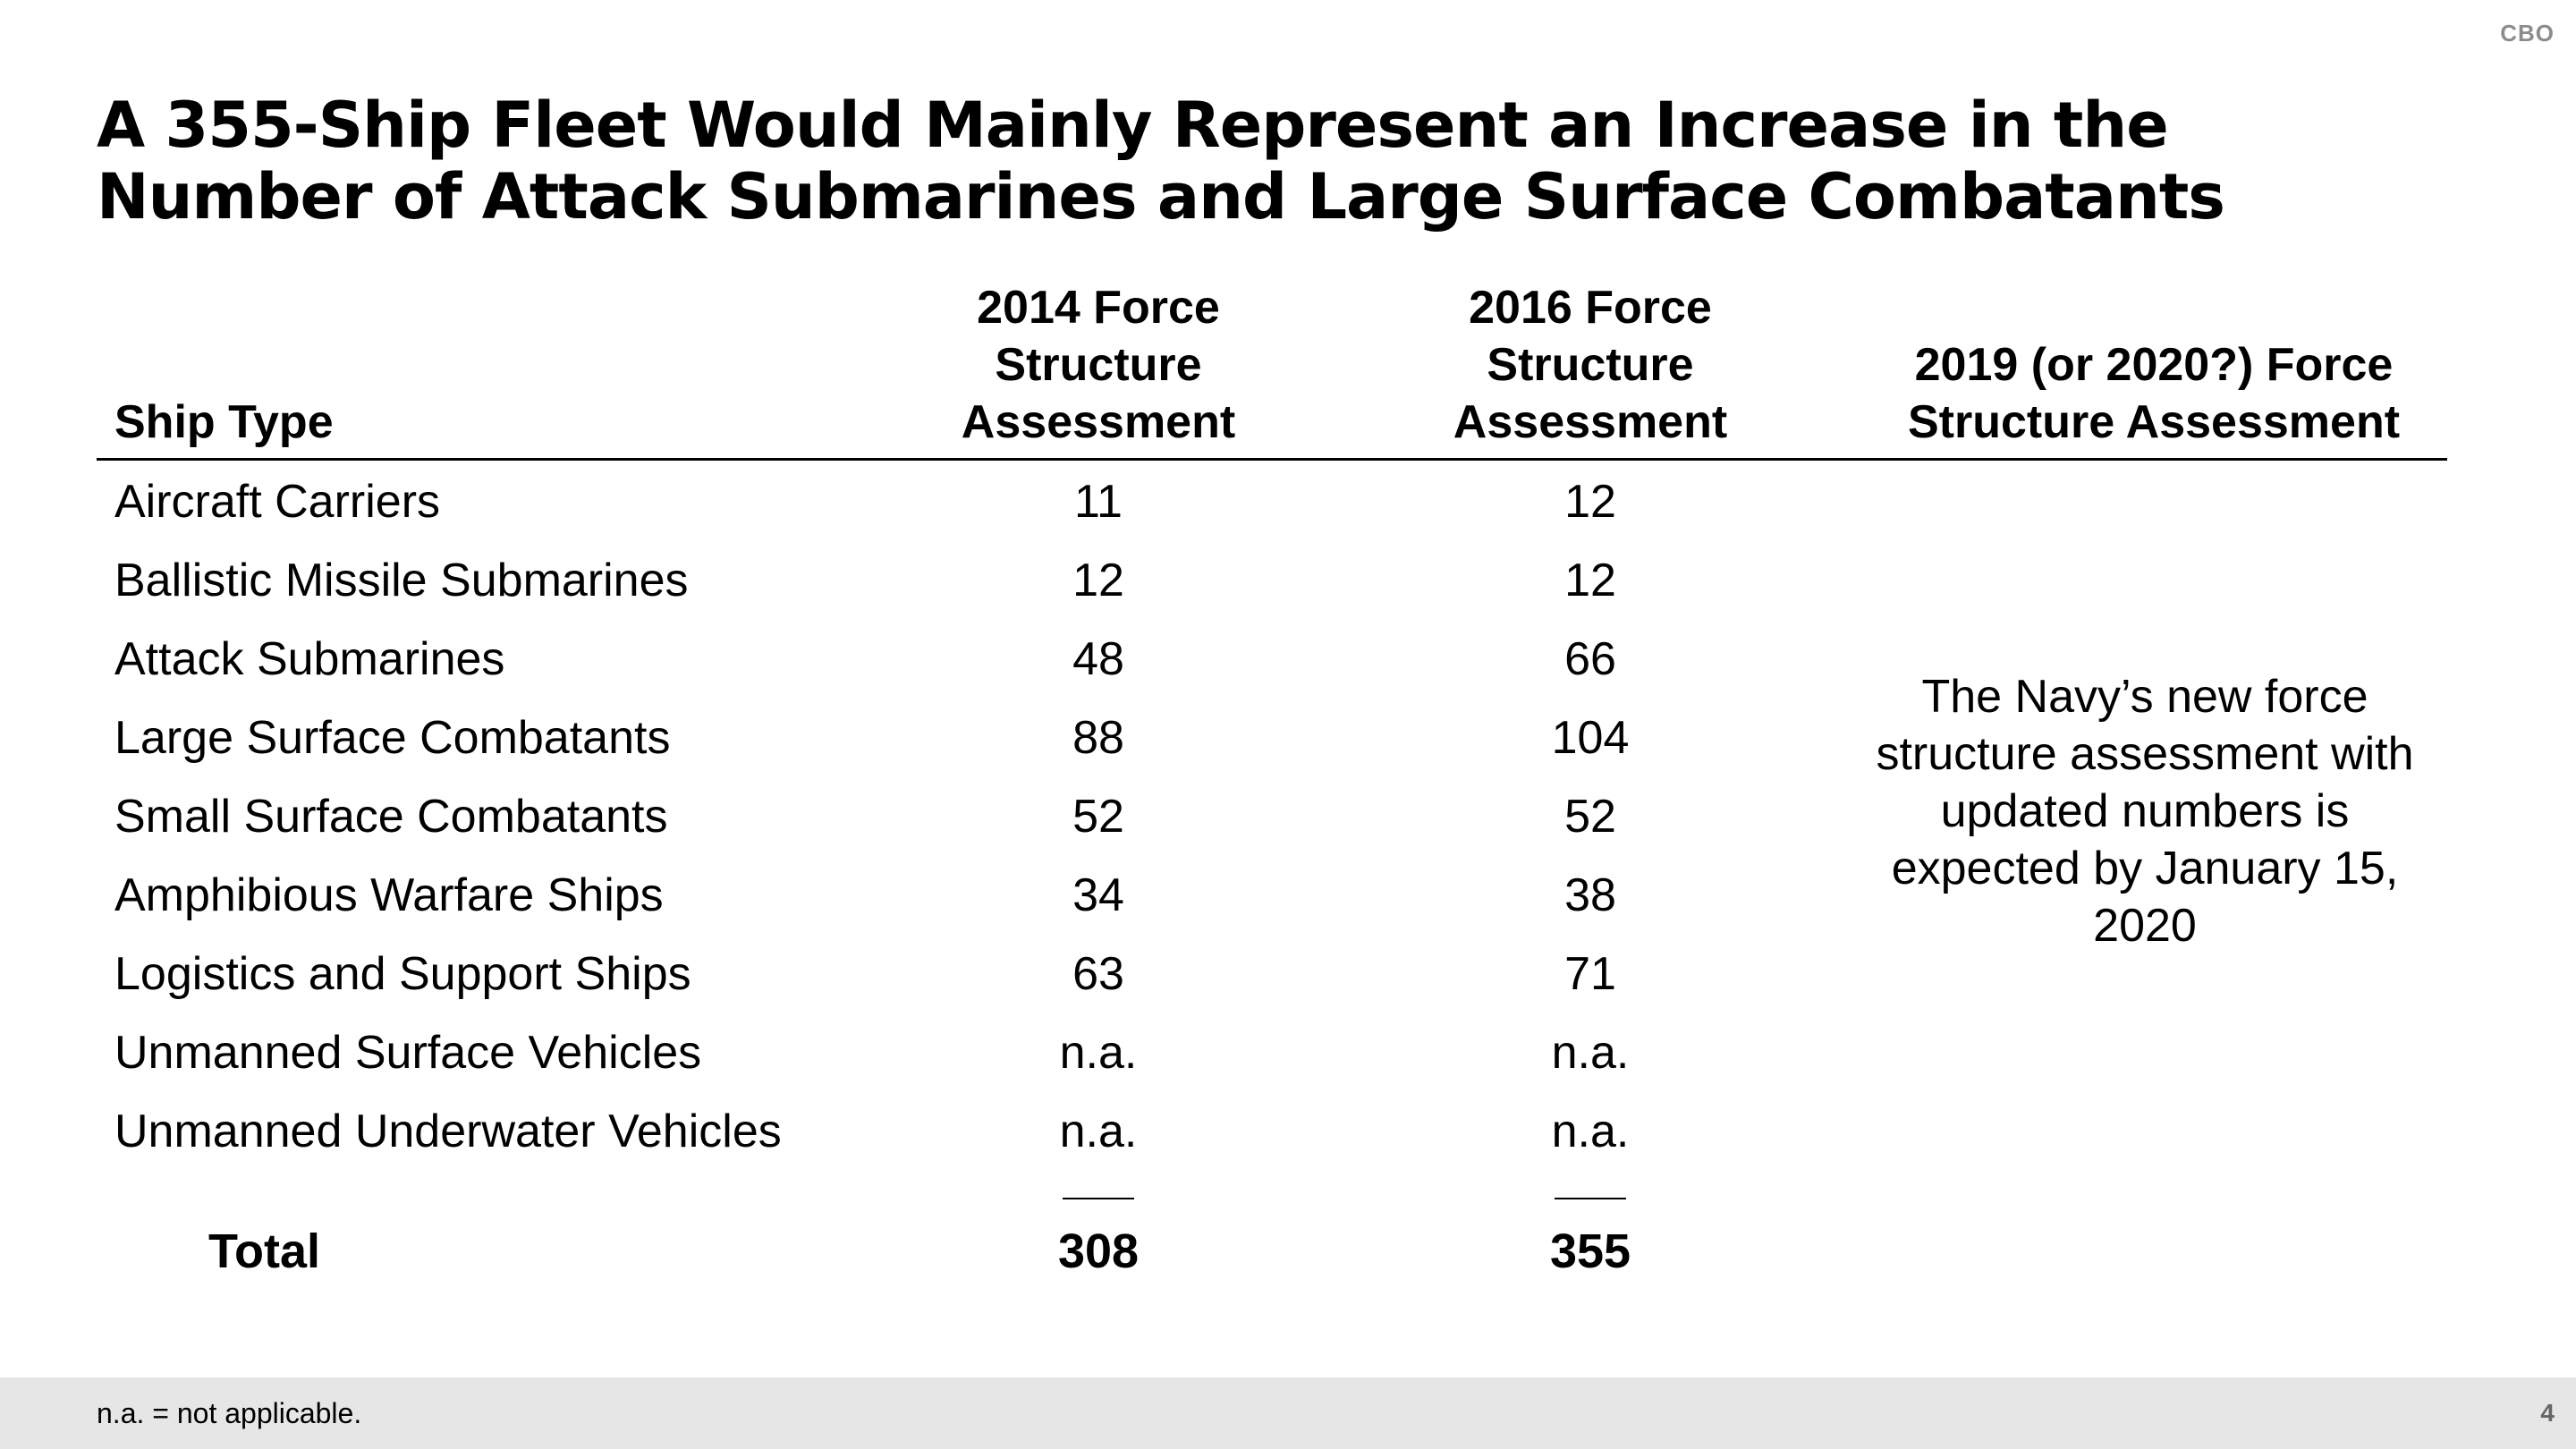 The image size is (2576, 1449). I want to click on table-row: Attack Submarines 48 66, so click(1272, 659).